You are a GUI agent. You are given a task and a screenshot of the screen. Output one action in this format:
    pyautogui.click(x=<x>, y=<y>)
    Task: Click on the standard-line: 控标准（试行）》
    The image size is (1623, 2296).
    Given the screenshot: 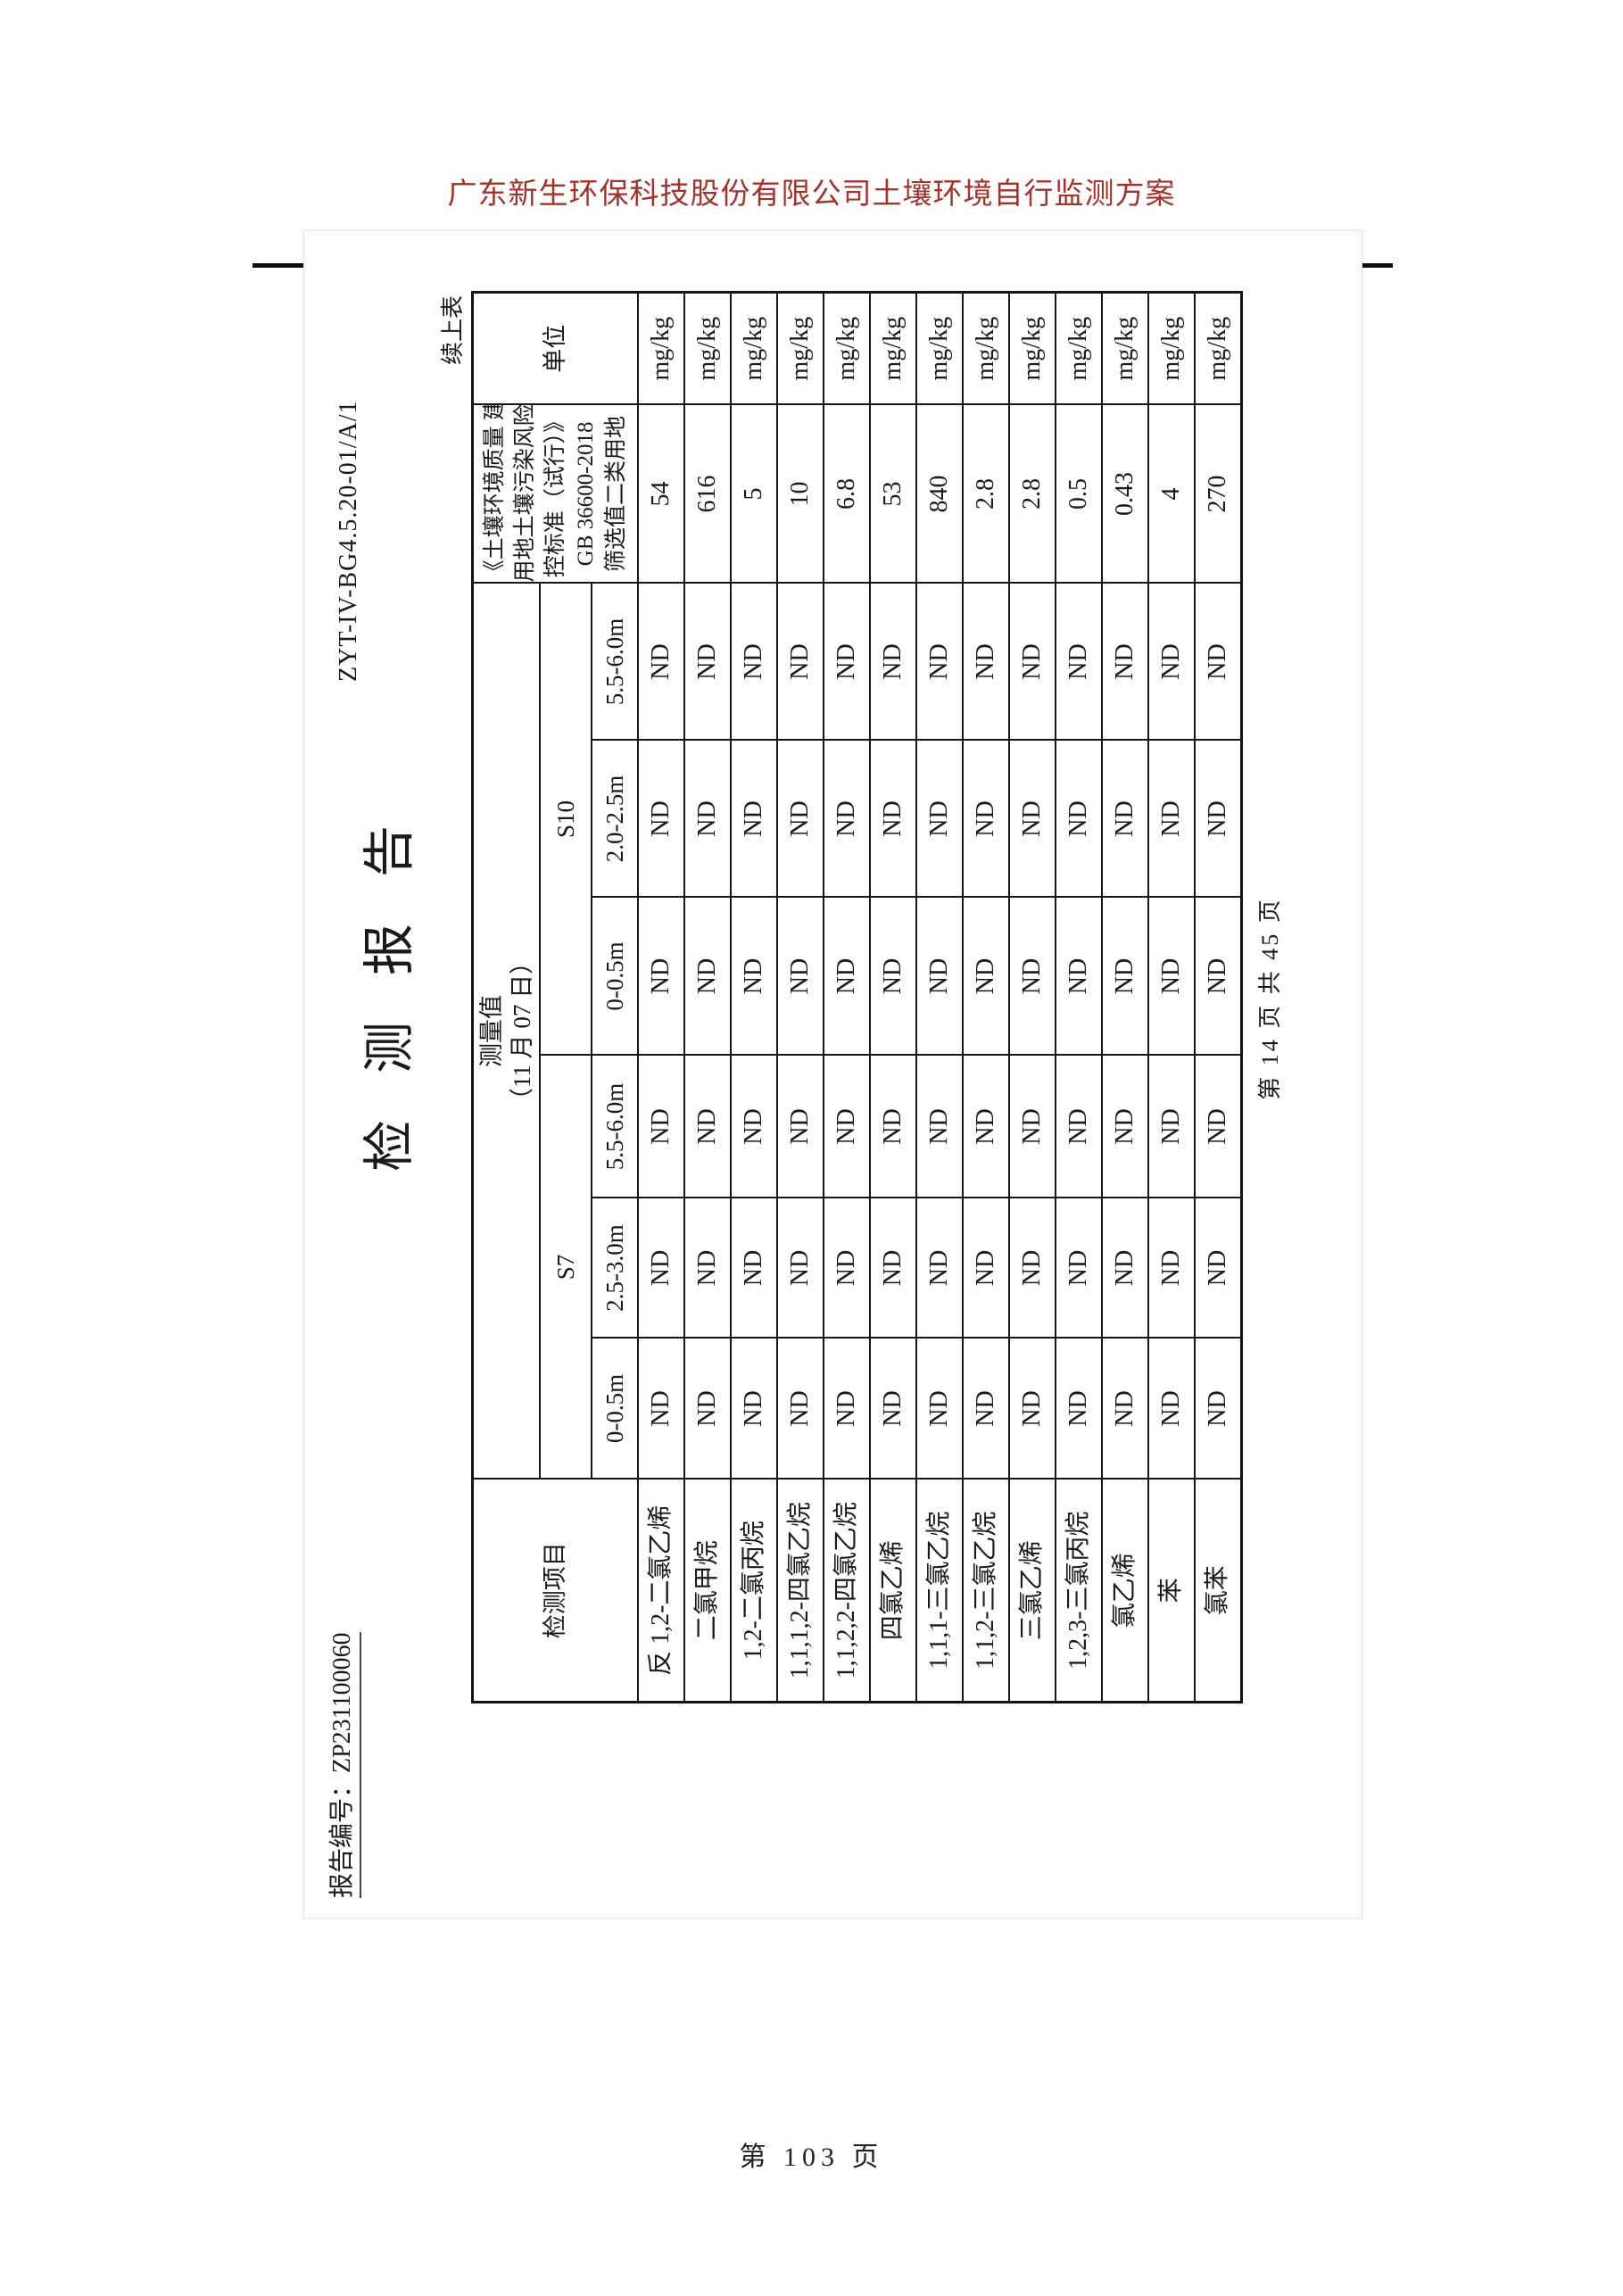 What is the action you would take?
    pyautogui.click(x=554, y=494)
    